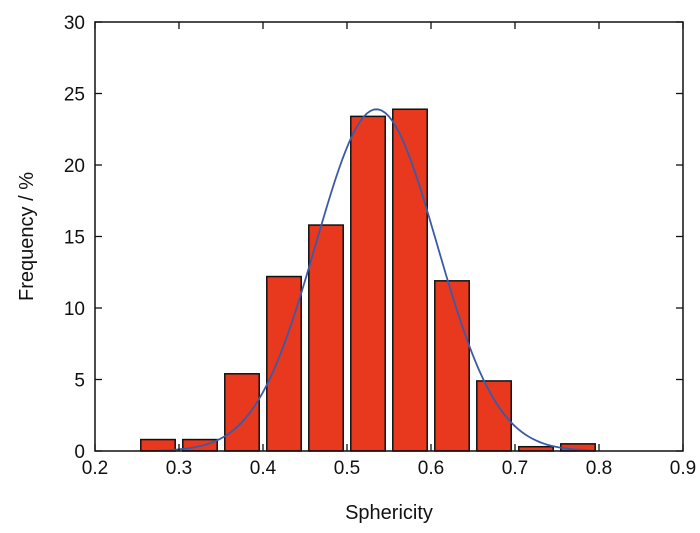 The height and width of the screenshot is (533, 700). Describe the element at coordinates (74, 166) in the screenshot. I see `y-tick-label: 20` at that location.